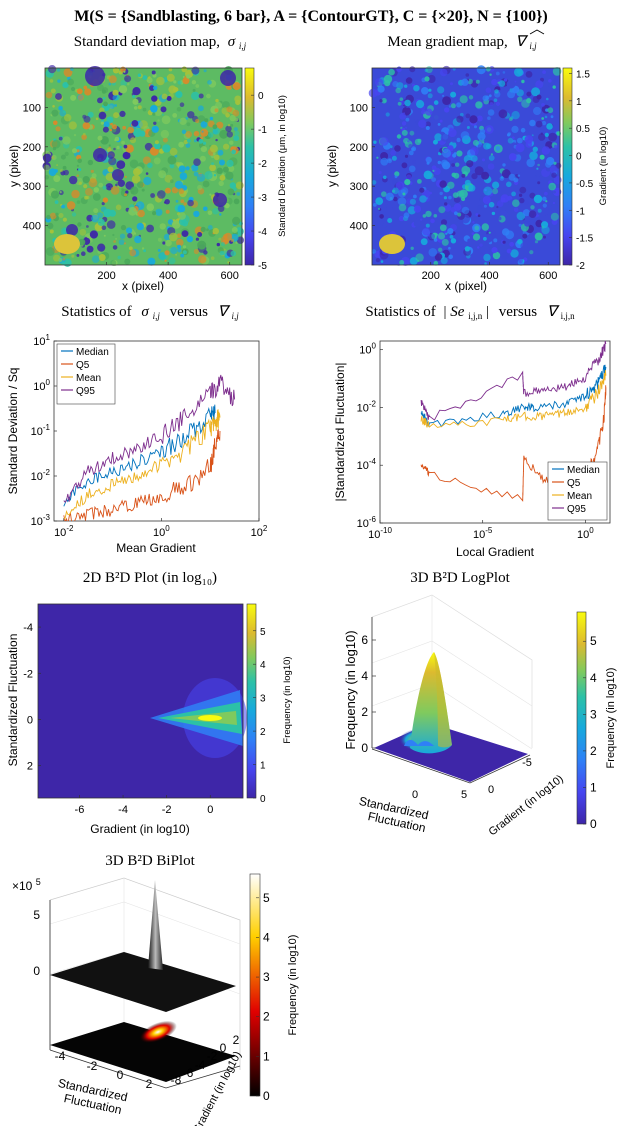 The height and width of the screenshot is (1131, 622). Describe the element at coordinates (581, 718) in the screenshot. I see `b2dlog-colorbar` at that location.